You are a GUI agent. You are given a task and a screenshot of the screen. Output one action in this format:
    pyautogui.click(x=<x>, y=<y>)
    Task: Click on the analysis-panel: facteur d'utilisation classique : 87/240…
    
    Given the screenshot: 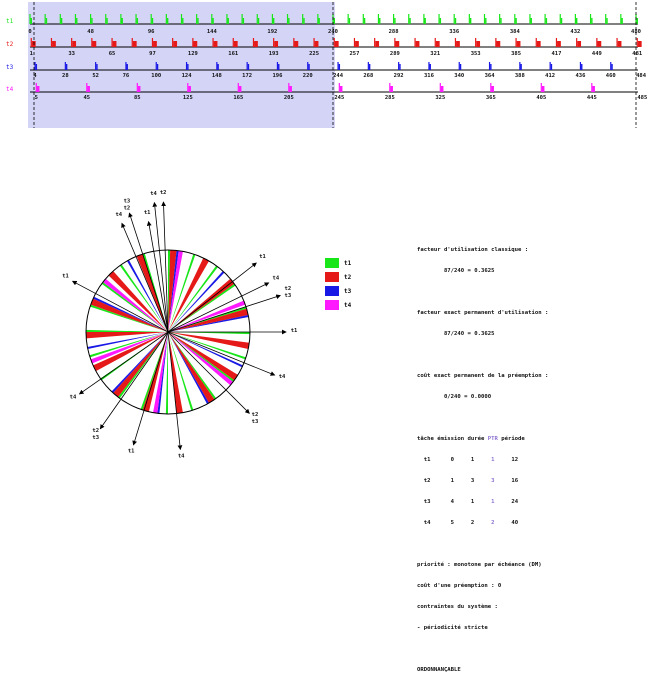 What is the action you would take?
    pyautogui.click(x=482, y=457)
    